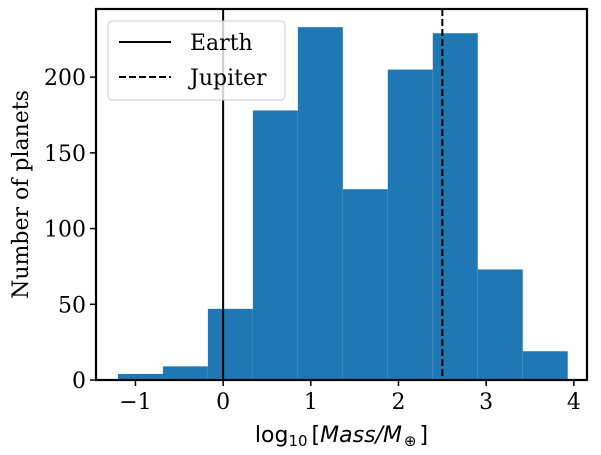  What do you see at coordinates (486, 402) in the screenshot?
I see `x-tick-label: 3` at bounding box center [486, 402].